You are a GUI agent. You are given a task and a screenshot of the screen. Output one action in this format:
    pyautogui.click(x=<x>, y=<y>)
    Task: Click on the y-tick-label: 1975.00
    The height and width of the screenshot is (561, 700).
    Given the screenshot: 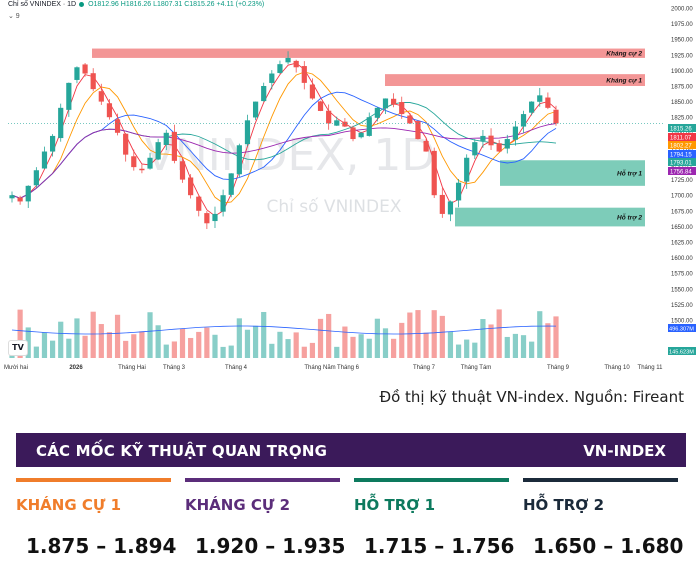 What is the action you would take?
    pyautogui.click(x=682, y=25)
    